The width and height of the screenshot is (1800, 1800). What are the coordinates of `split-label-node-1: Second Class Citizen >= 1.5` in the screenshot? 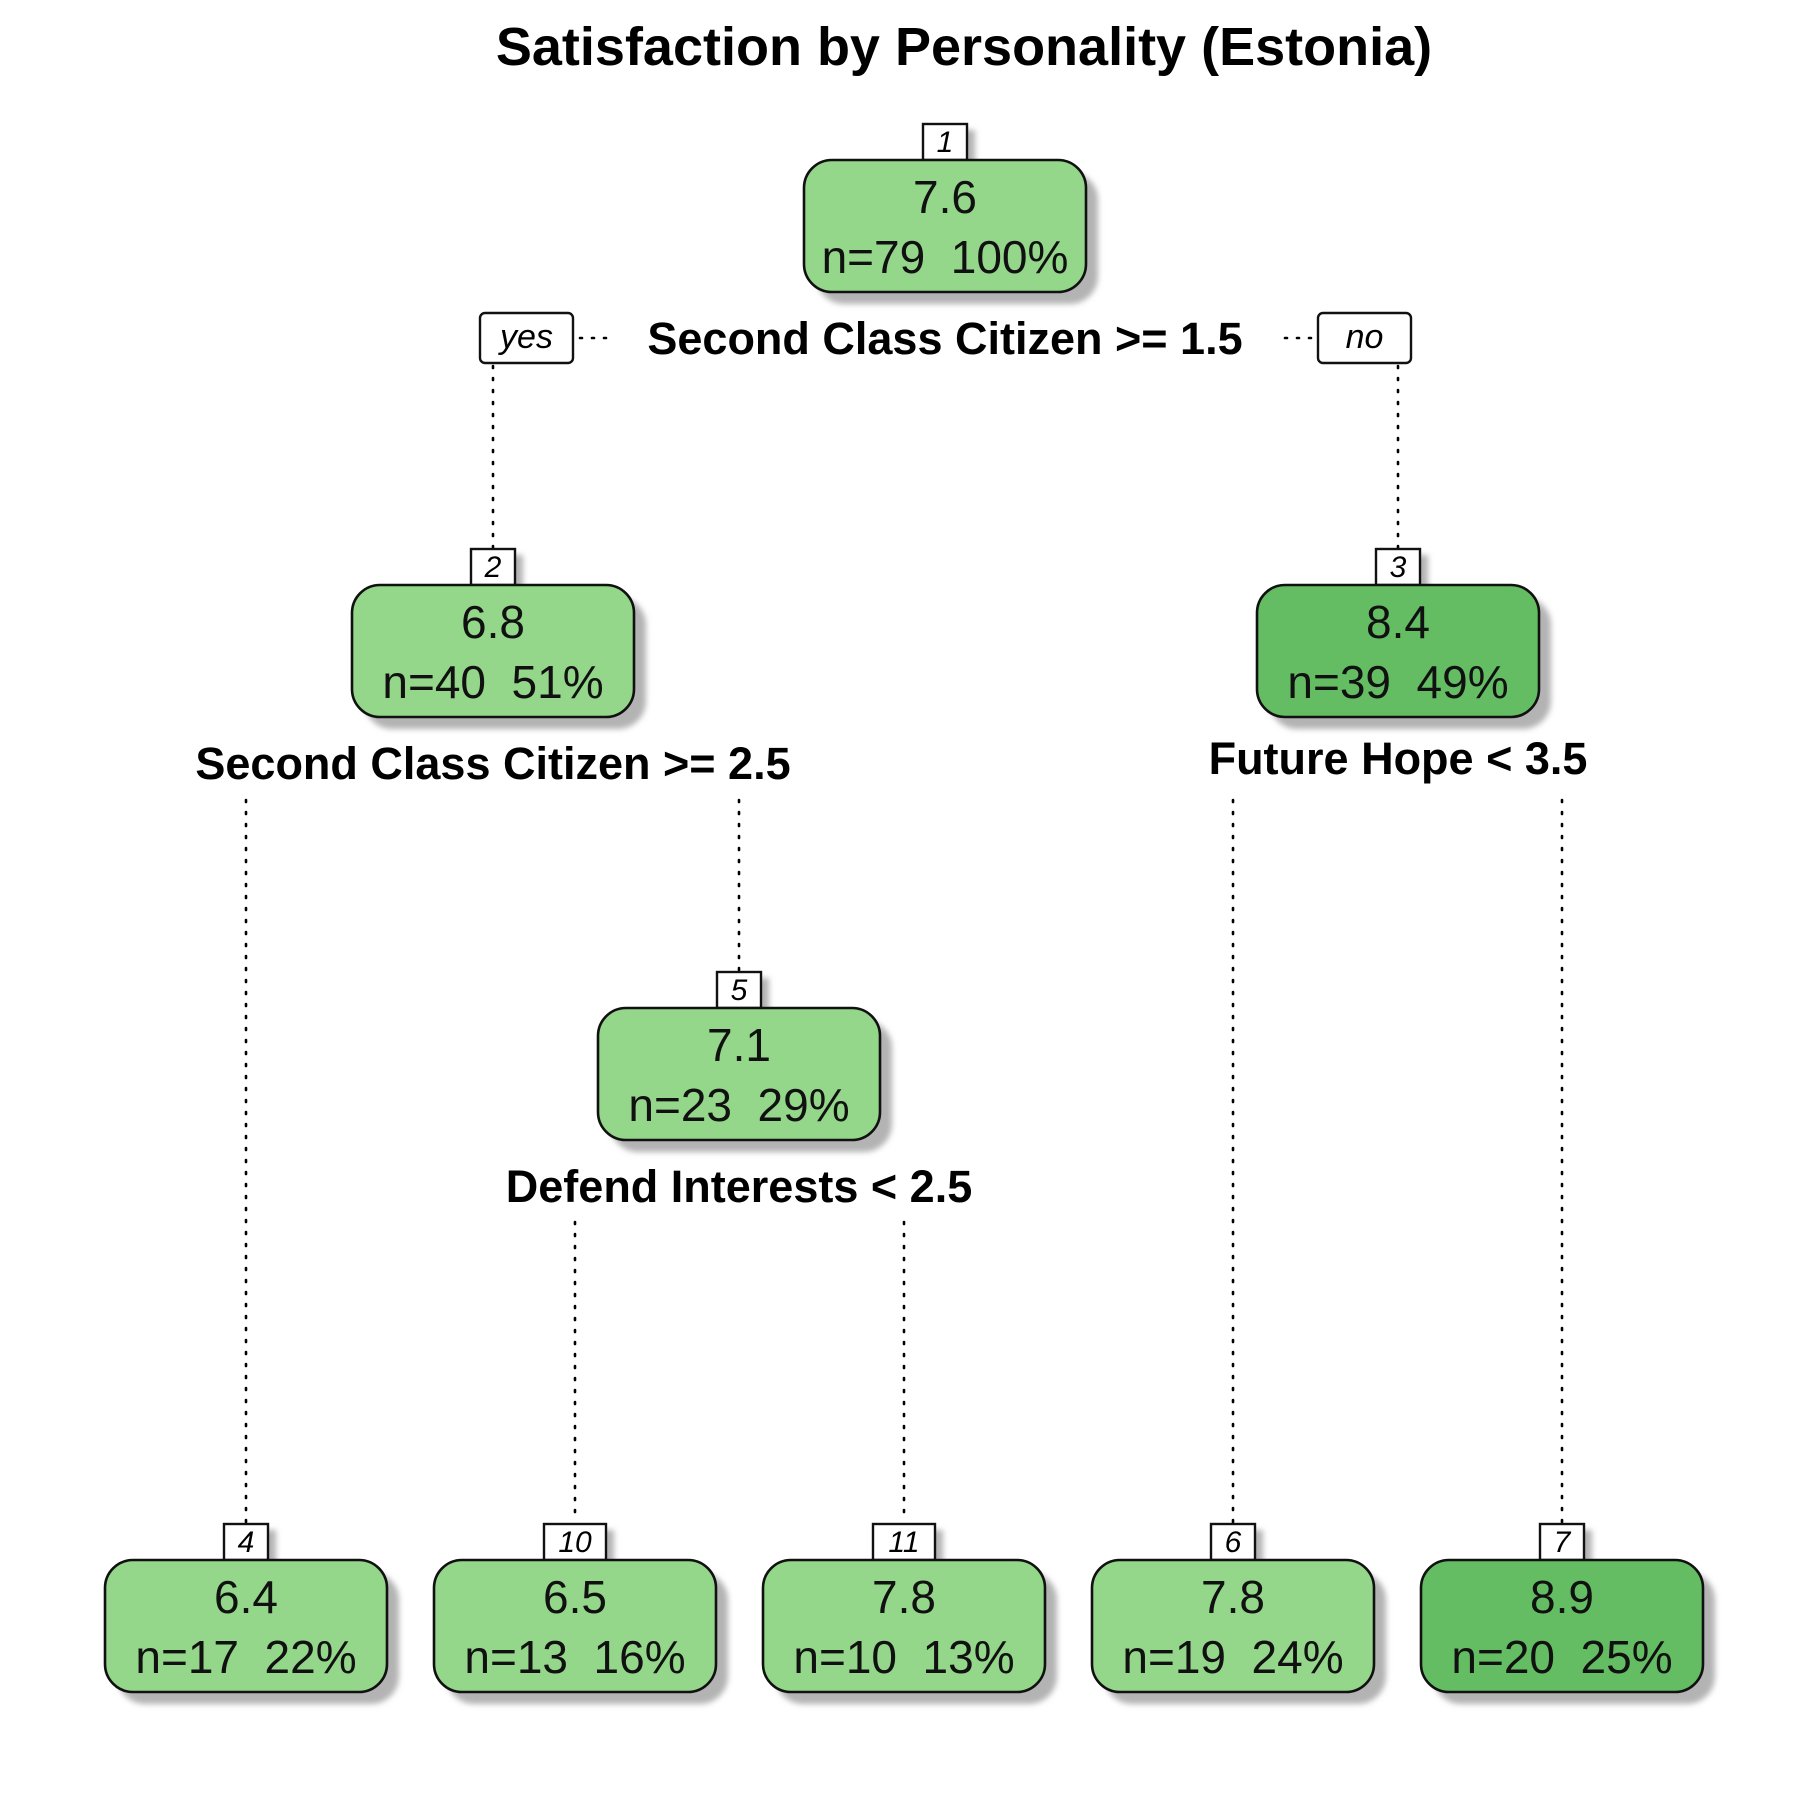 It's located at (944, 338).